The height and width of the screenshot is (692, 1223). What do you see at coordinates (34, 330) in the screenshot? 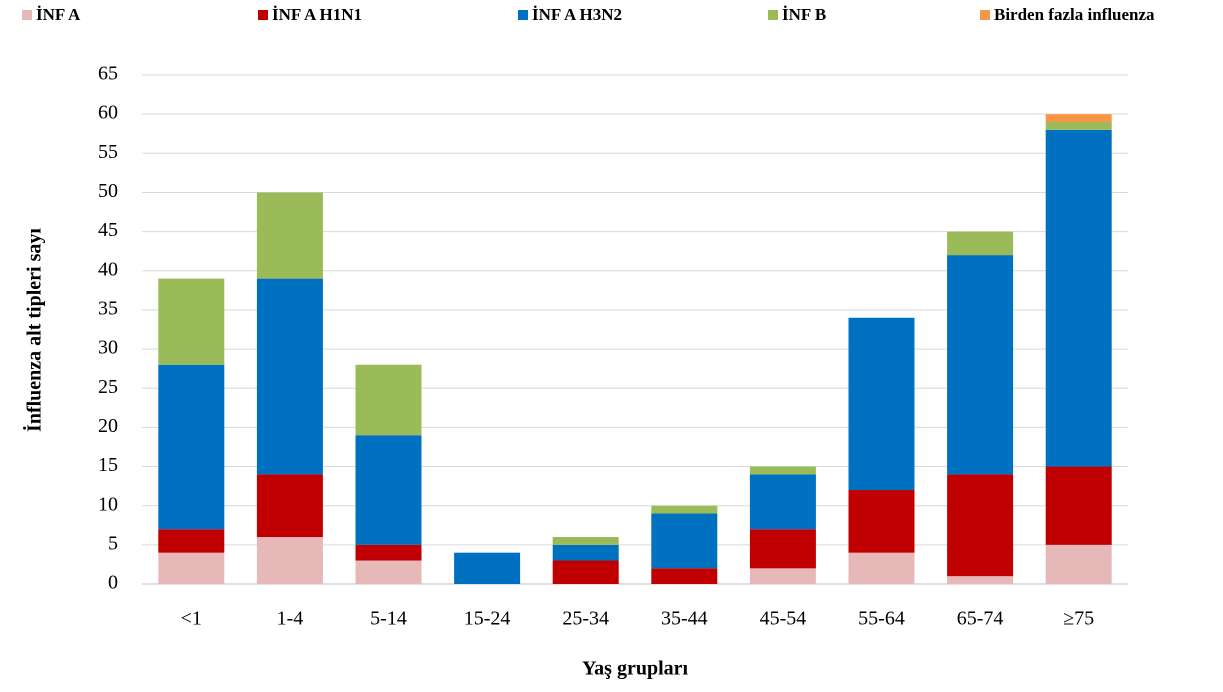
I see `y-axis-title: İnfluenza alt tipleri sayı` at bounding box center [34, 330].